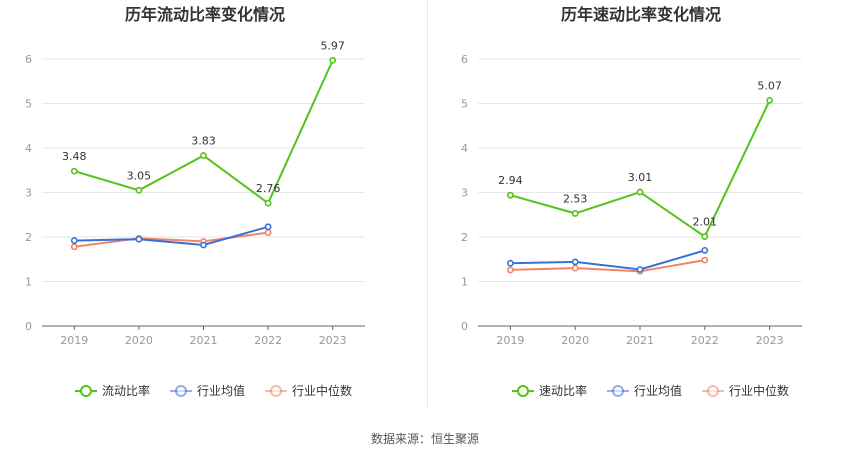 The image size is (850, 459). What do you see at coordinates (74, 156) in the screenshot?
I see `data-label: 3.48` at bounding box center [74, 156].